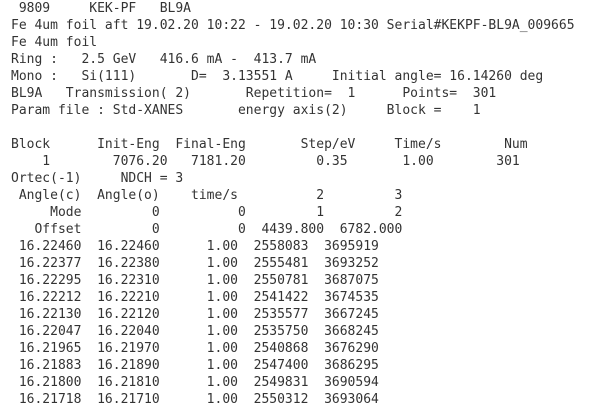 This screenshot has height=408, width=590. Describe the element at coordinates (207, 195) in the screenshot. I see `text-line: Angle(c) Angle(o) time/s 2 3` at that location.